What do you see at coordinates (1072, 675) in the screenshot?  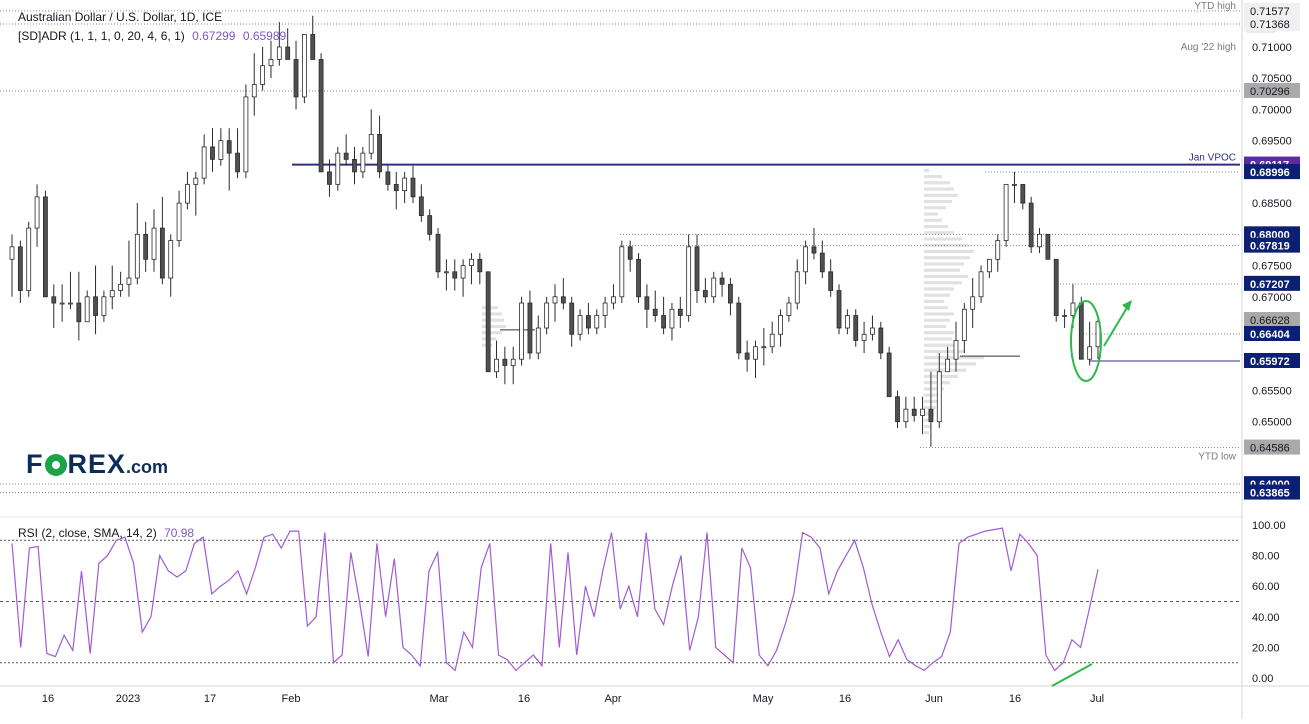 I see `rsi-divergence-line` at bounding box center [1072, 675].